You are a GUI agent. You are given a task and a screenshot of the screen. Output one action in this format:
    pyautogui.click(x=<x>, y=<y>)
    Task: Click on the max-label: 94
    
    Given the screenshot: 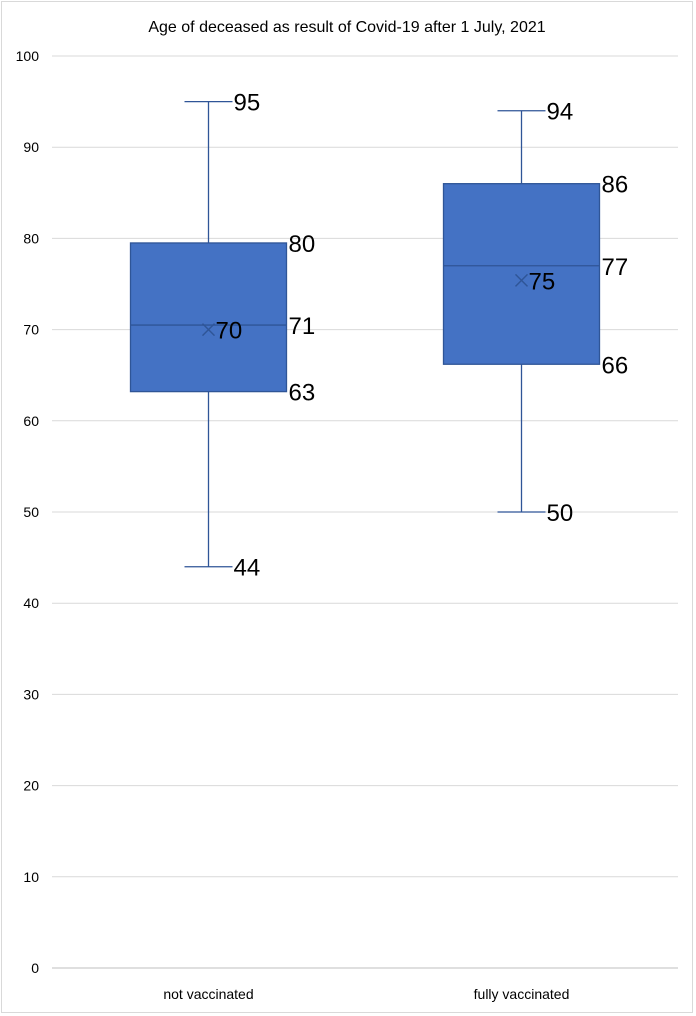 What is the action you would take?
    pyautogui.click(x=560, y=112)
    